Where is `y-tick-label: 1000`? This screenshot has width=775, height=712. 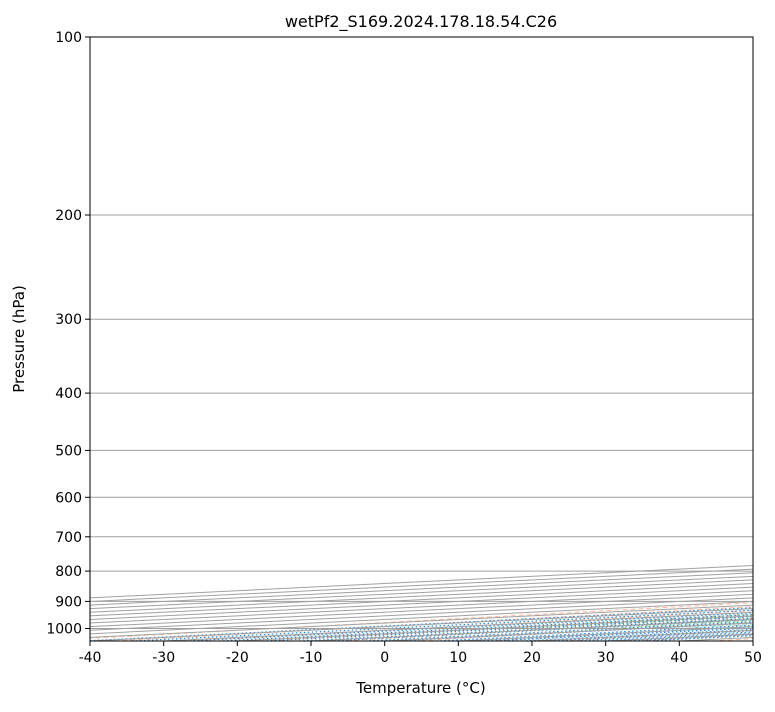 y-tick-label: 1000 is located at coordinates (64, 630).